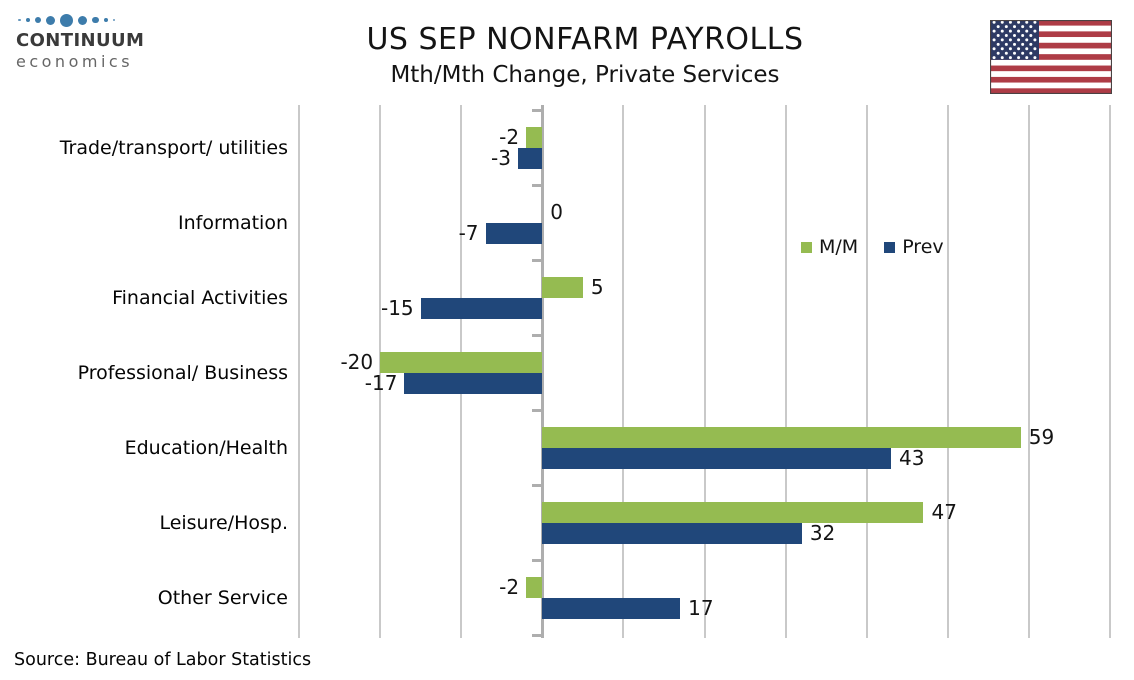  Describe the element at coordinates (912, 457) in the screenshot. I see `data-label-prev: 43` at that location.